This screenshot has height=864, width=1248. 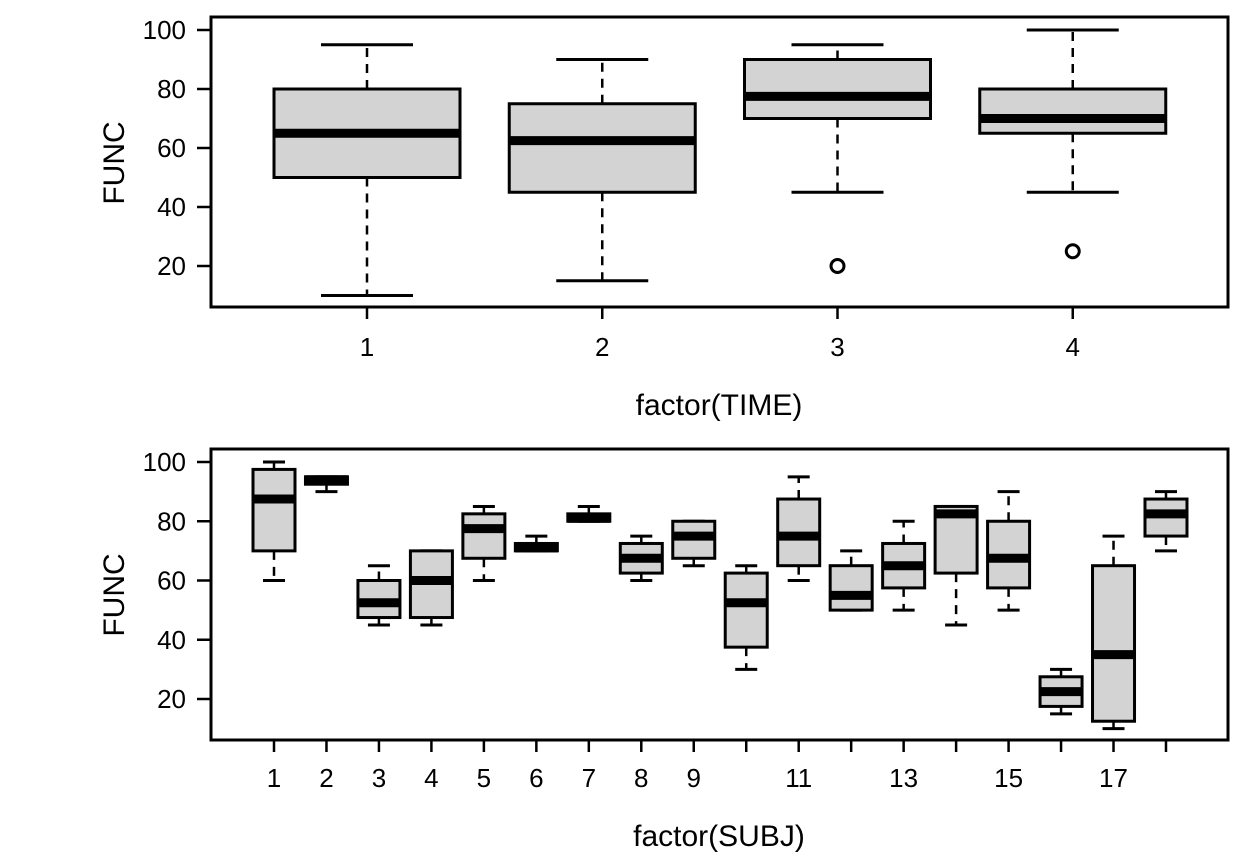 I want to click on x-tick-label: 15, so click(x=1008, y=778).